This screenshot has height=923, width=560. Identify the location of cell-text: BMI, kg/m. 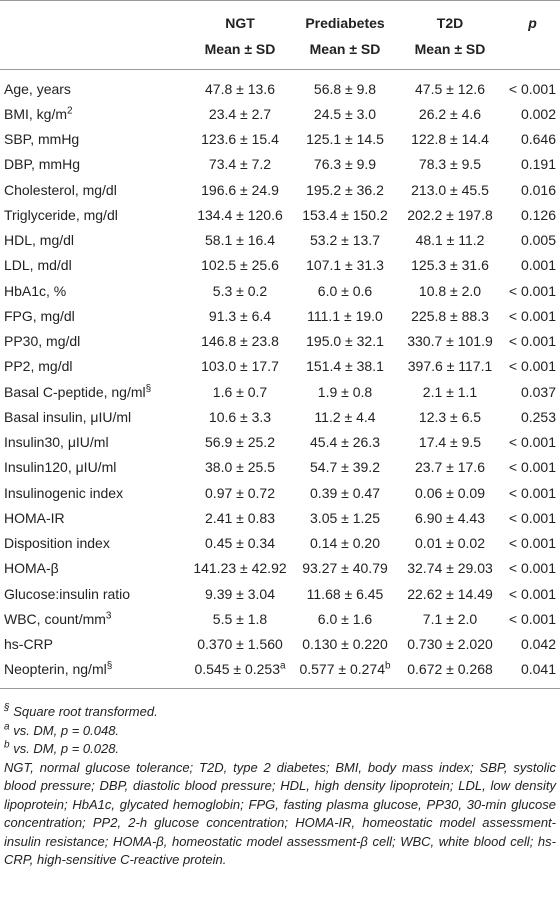
(36, 113).